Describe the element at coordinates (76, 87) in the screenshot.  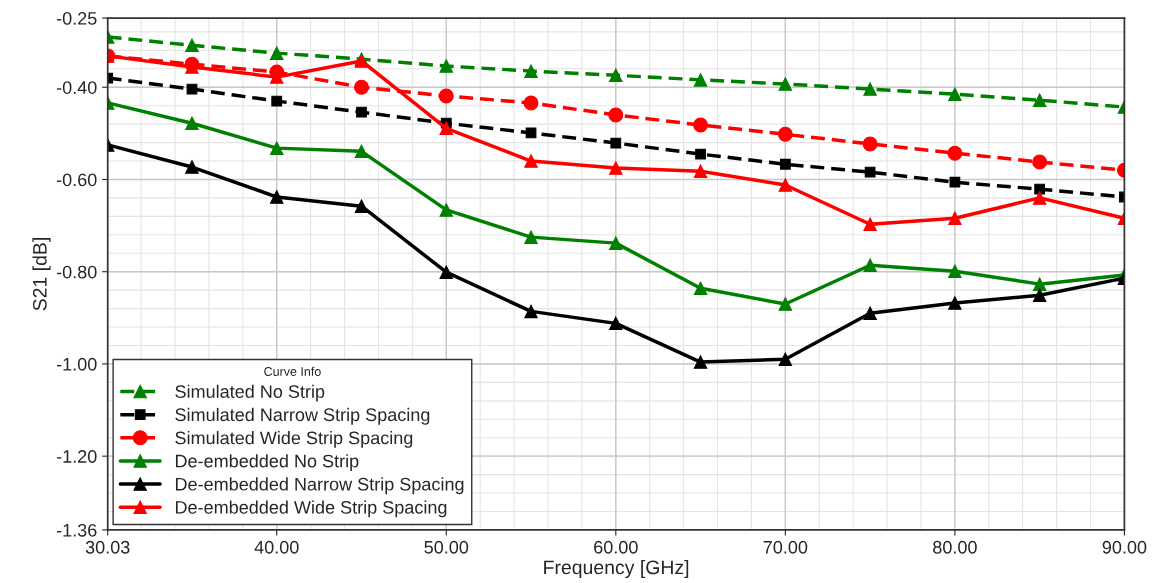
I see `y-tick-label: -0.40` at that location.